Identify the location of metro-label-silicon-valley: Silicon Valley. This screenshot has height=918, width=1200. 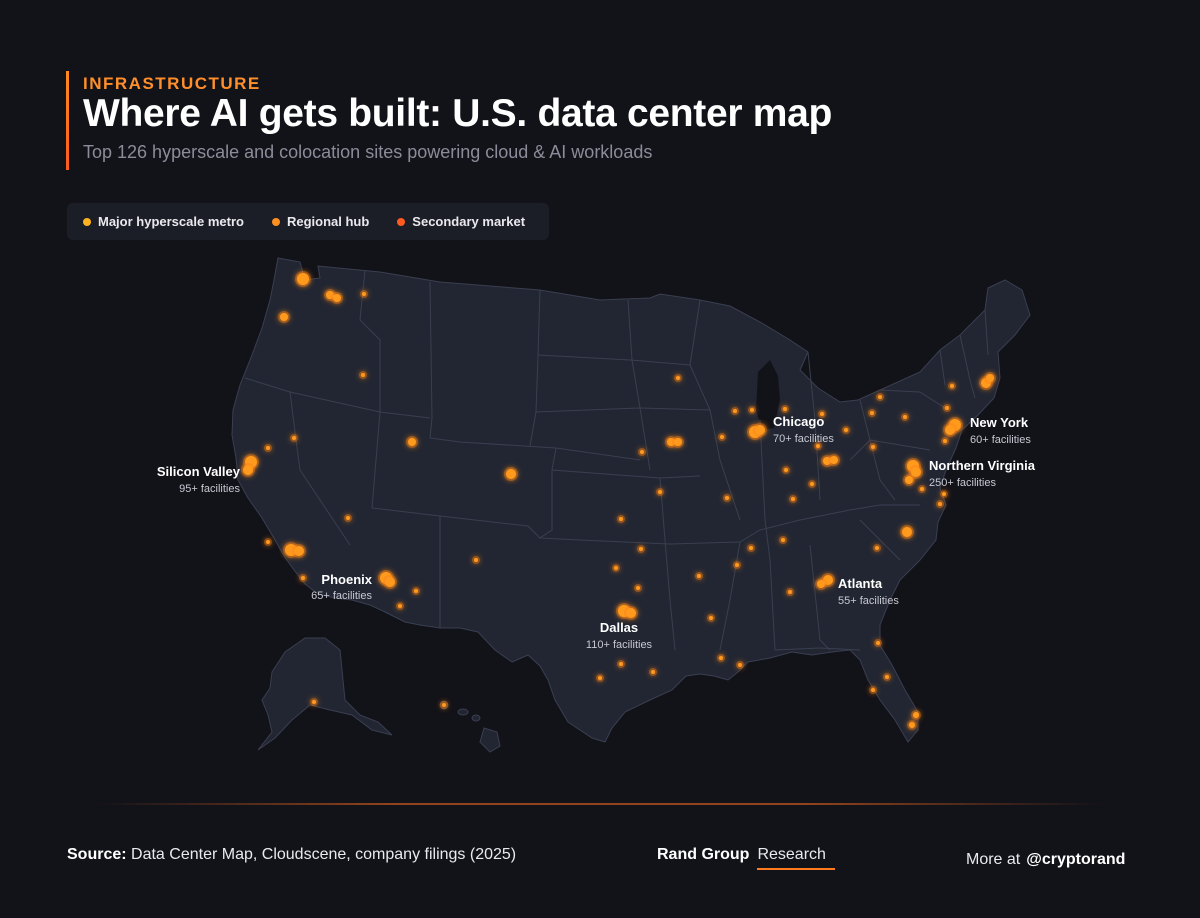
(199, 471).